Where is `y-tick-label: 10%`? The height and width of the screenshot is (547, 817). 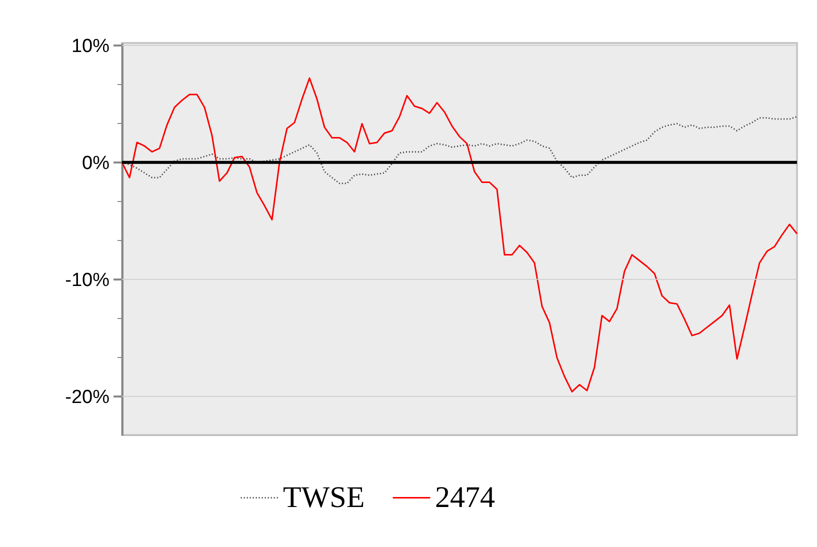
y-tick-label: 10% is located at coordinates (90, 46).